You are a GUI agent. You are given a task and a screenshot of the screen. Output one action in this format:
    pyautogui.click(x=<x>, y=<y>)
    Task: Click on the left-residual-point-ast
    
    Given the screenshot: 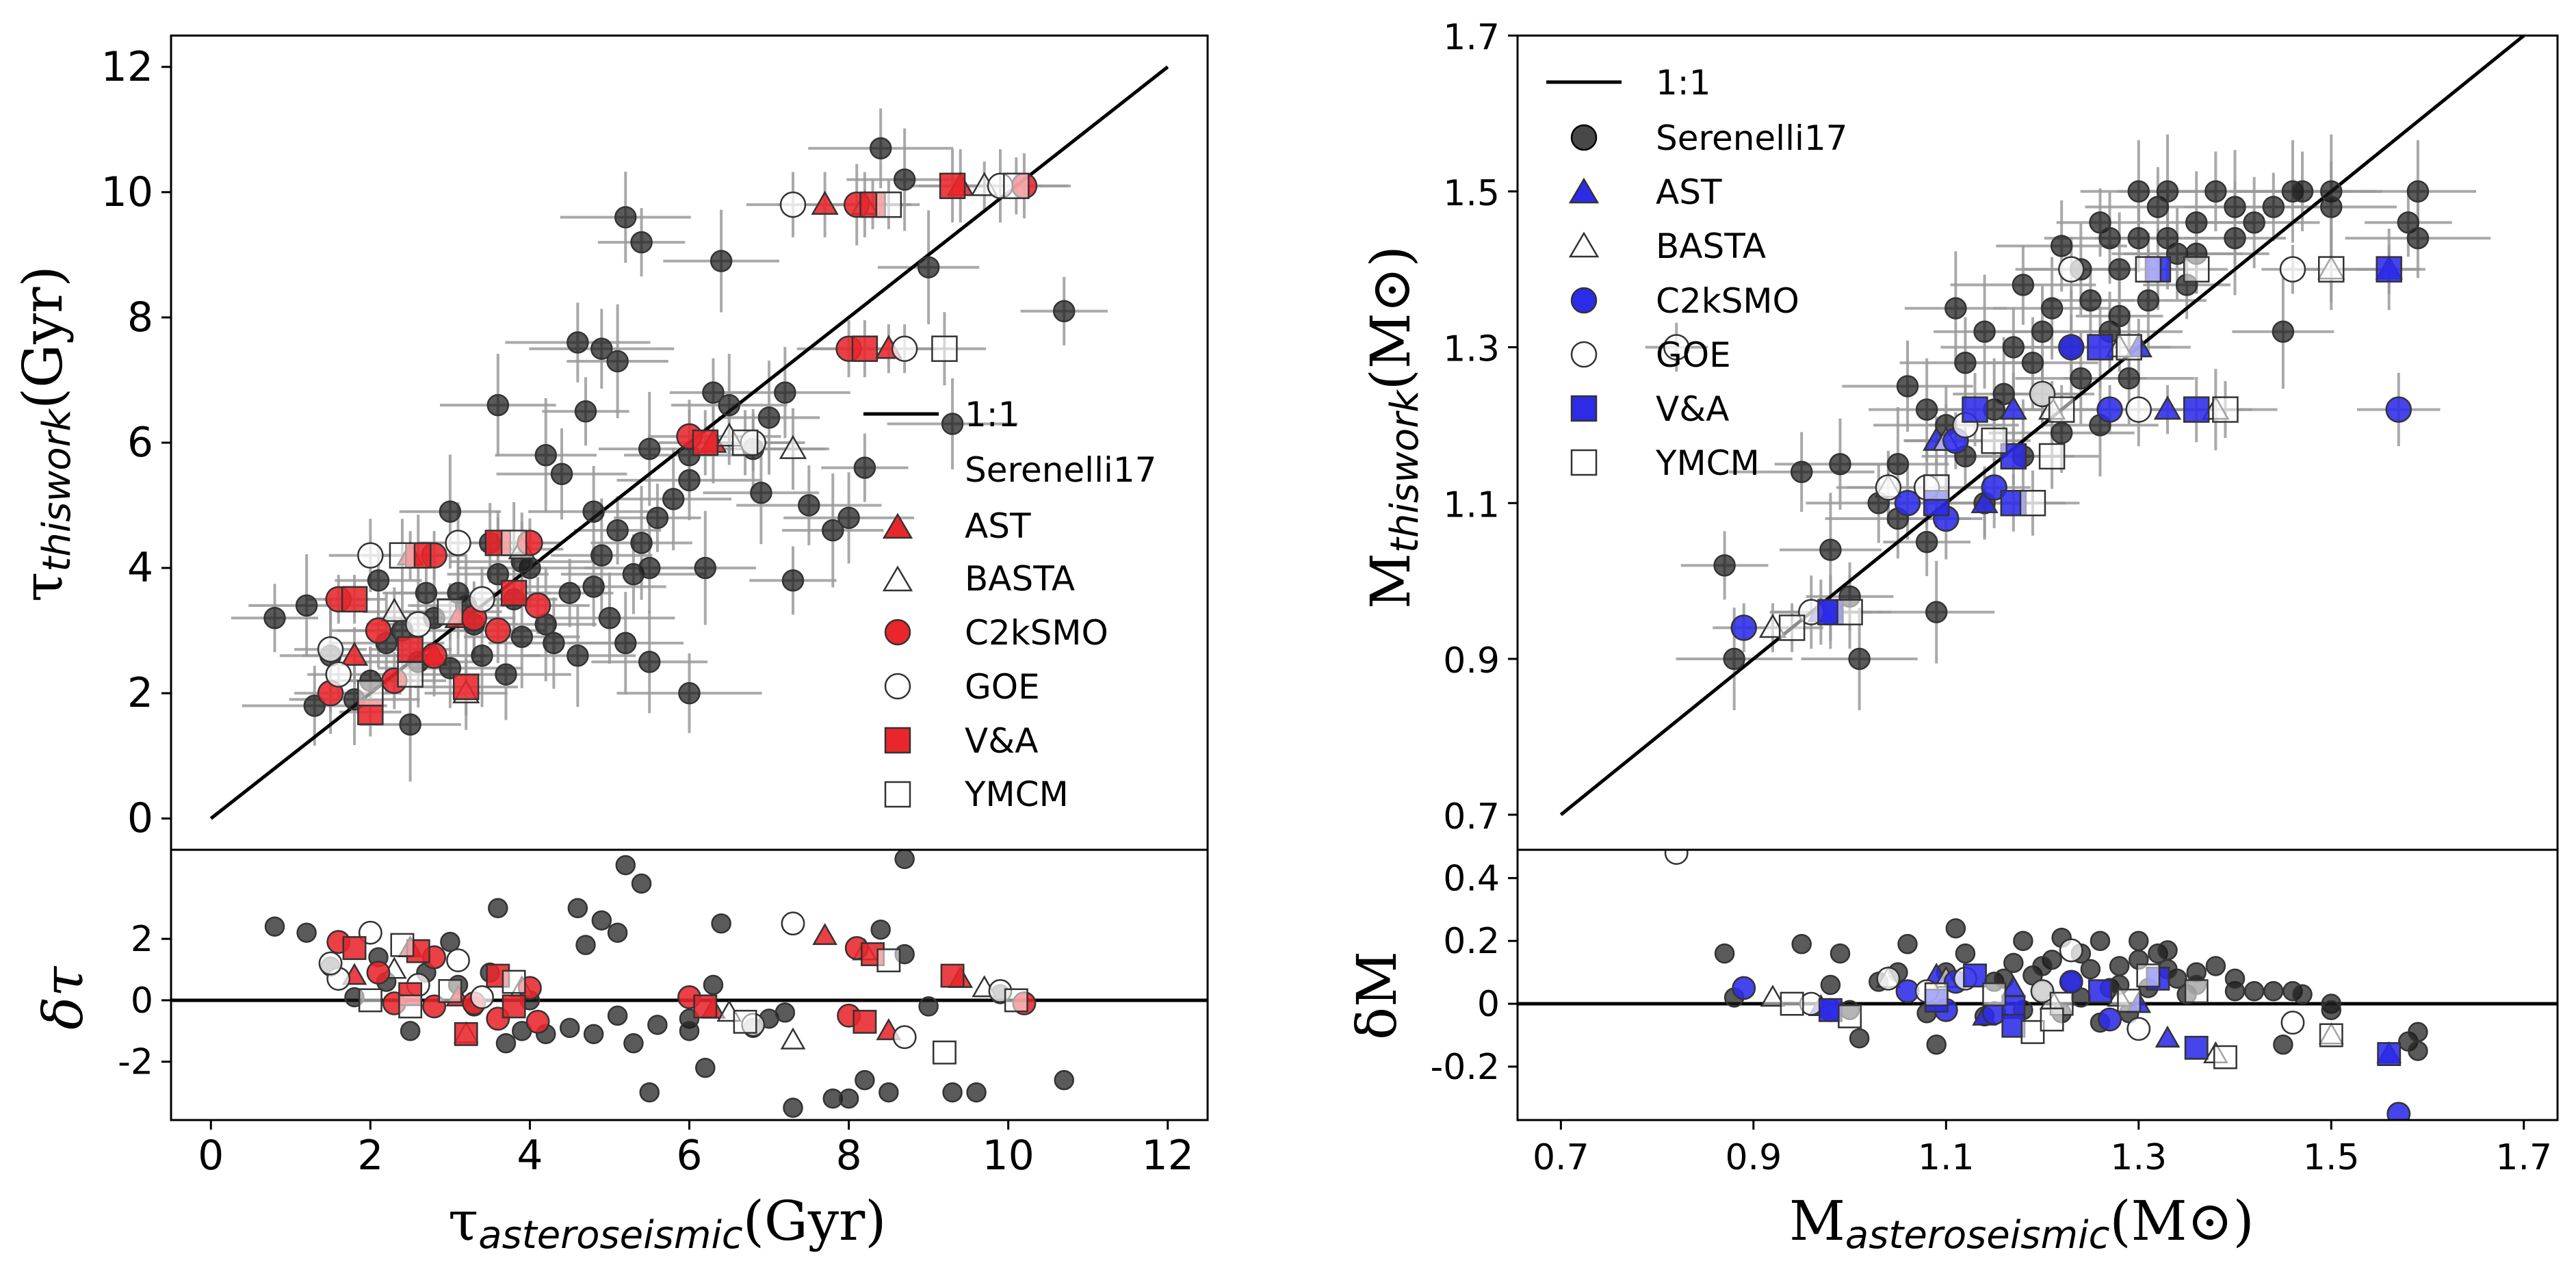 What is the action you would take?
    pyautogui.click(x=825, y=934)
    